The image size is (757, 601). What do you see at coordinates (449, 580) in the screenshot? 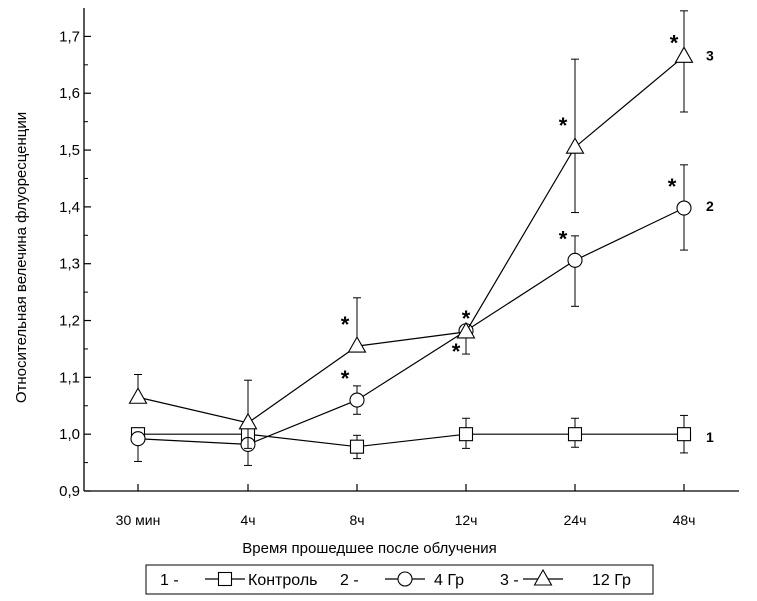
I see `legend-label: 4 Гр` at bounding box center [449, 580].